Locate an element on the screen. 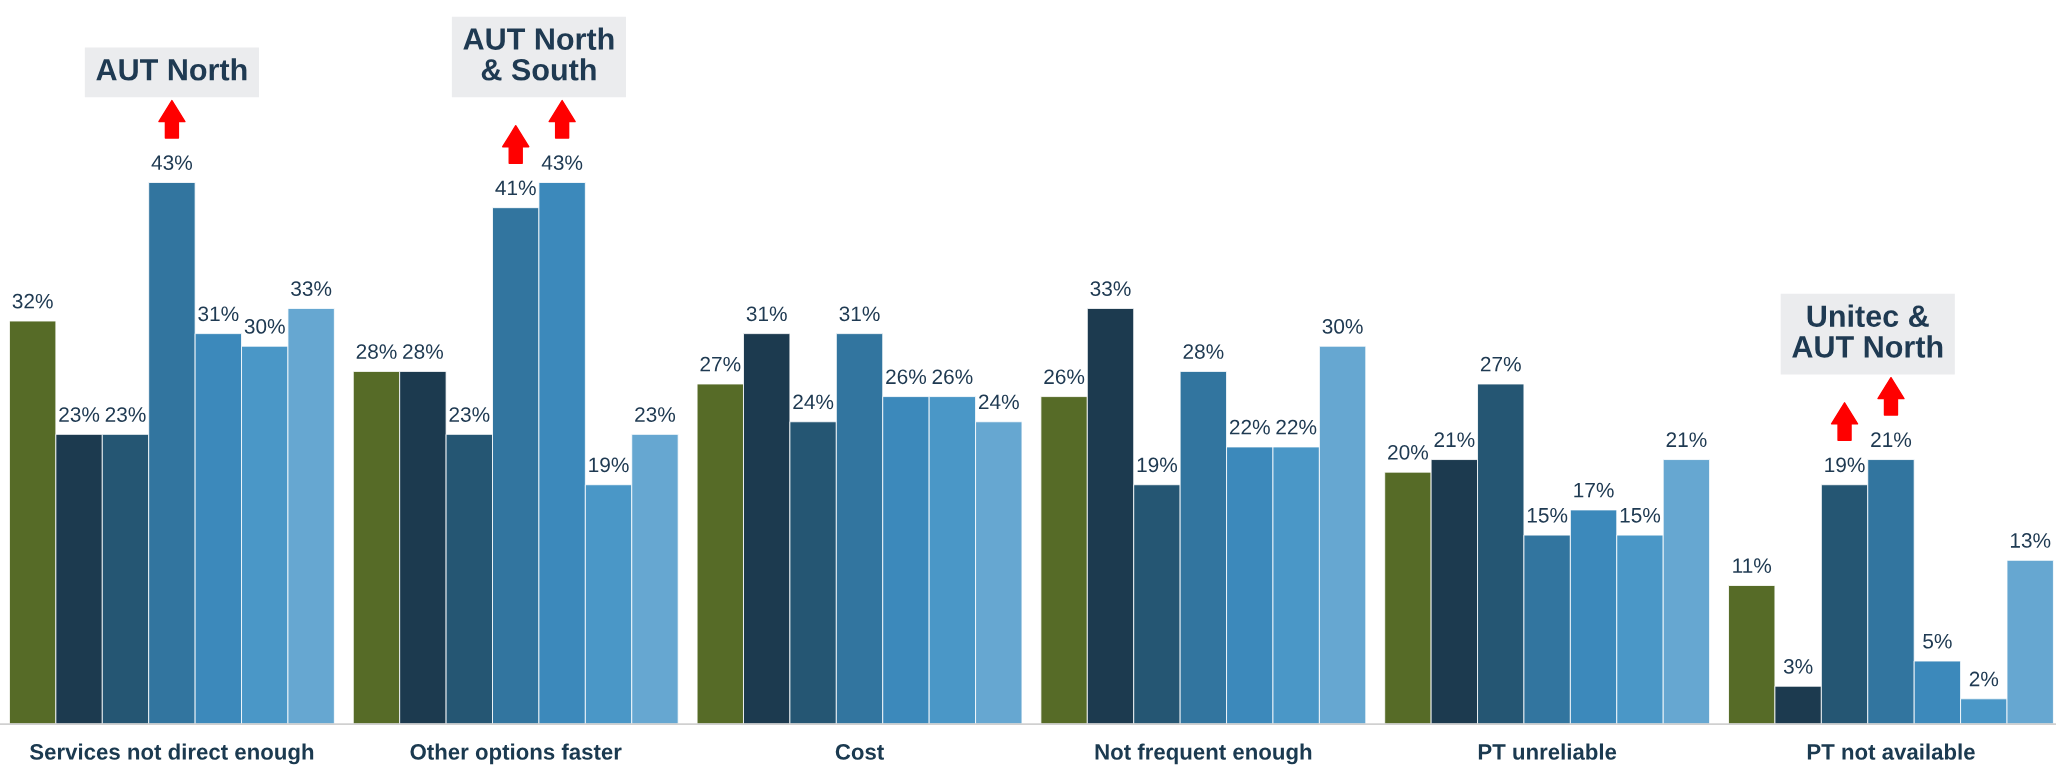  data-label: 20% is located at coordinates (1408, 452).